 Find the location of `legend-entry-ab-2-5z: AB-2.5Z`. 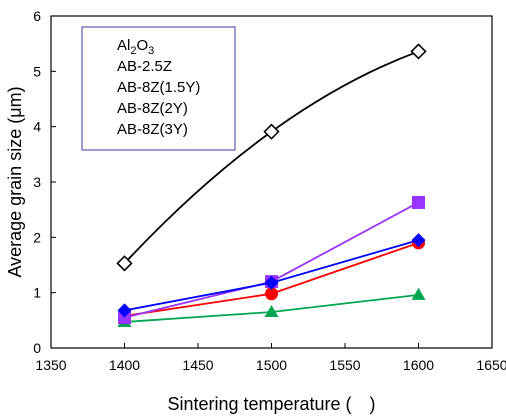

legend-entry-ab-2-5z: AB-2.5Z is located at coordinates (144, 66).